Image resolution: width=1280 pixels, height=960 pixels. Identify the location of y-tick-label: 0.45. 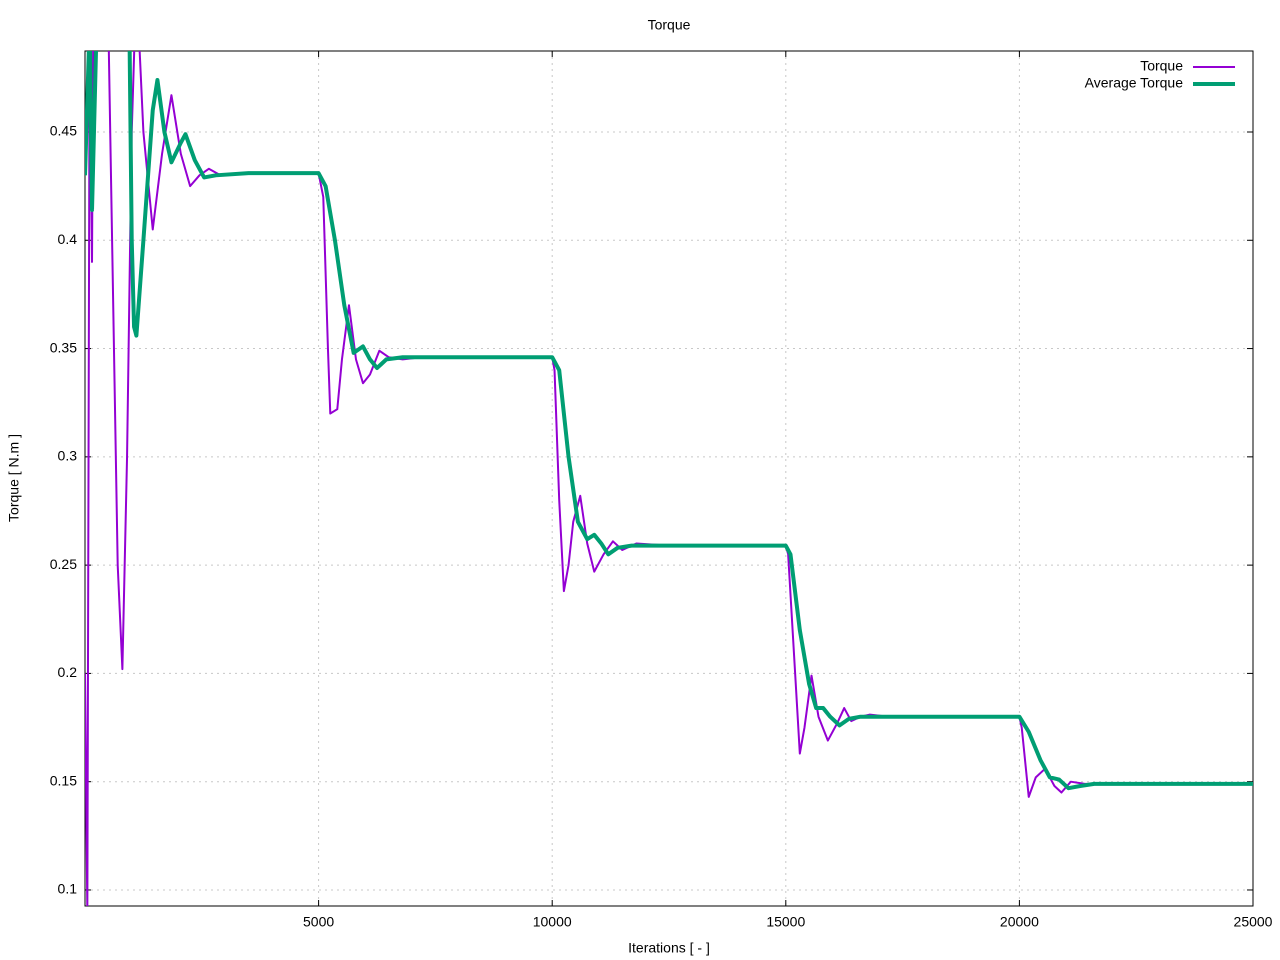
(63, 131).